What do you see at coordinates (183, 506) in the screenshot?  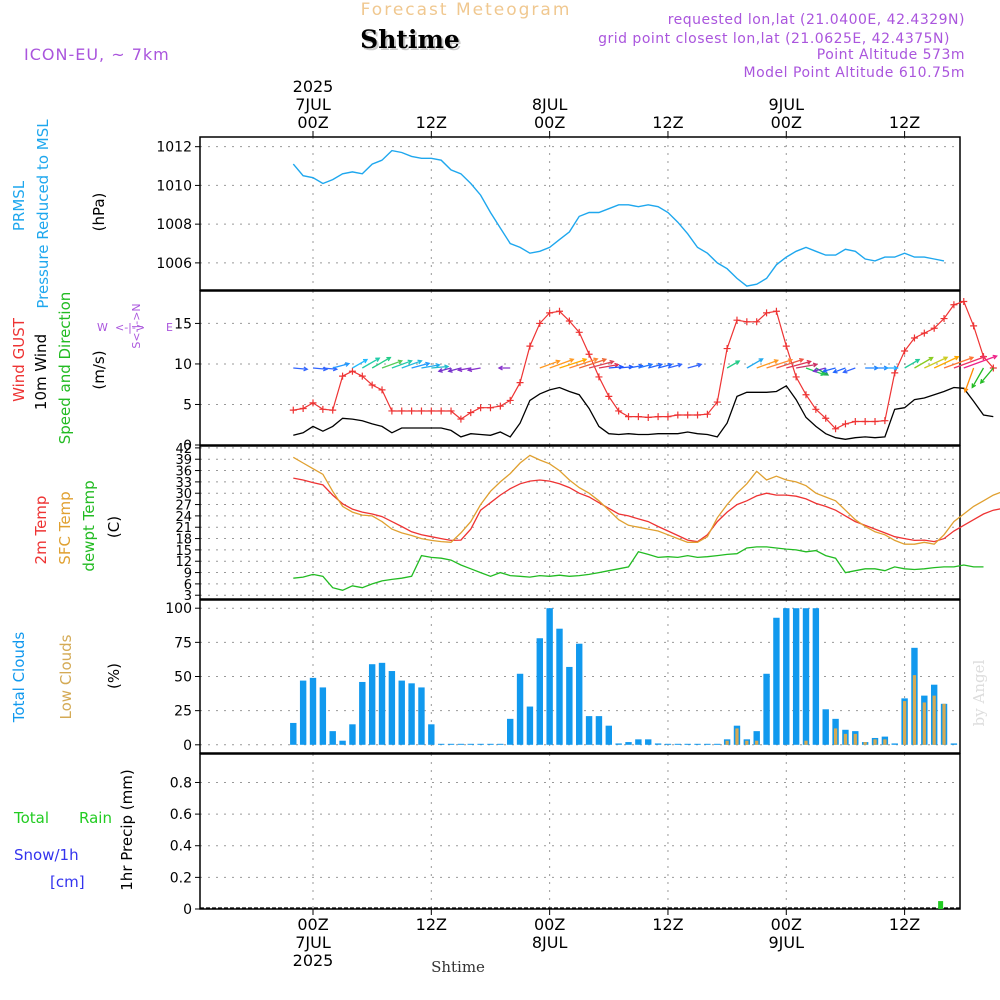 I see `y-tick-label: 27` at bounding box center [183, 506].